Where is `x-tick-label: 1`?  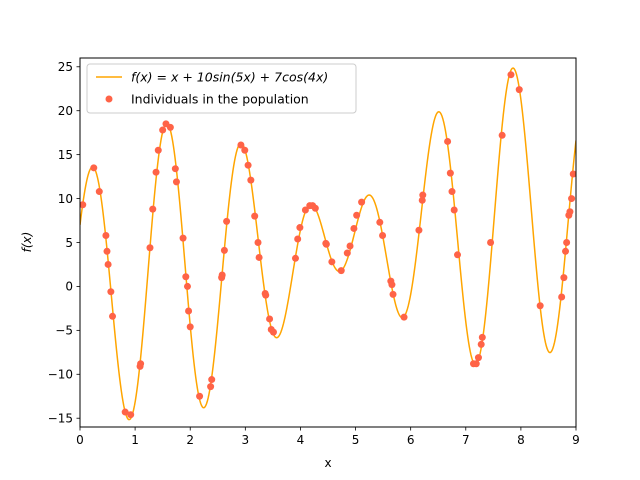 x-tick-label: 1 is located at coordinates (135, 440).